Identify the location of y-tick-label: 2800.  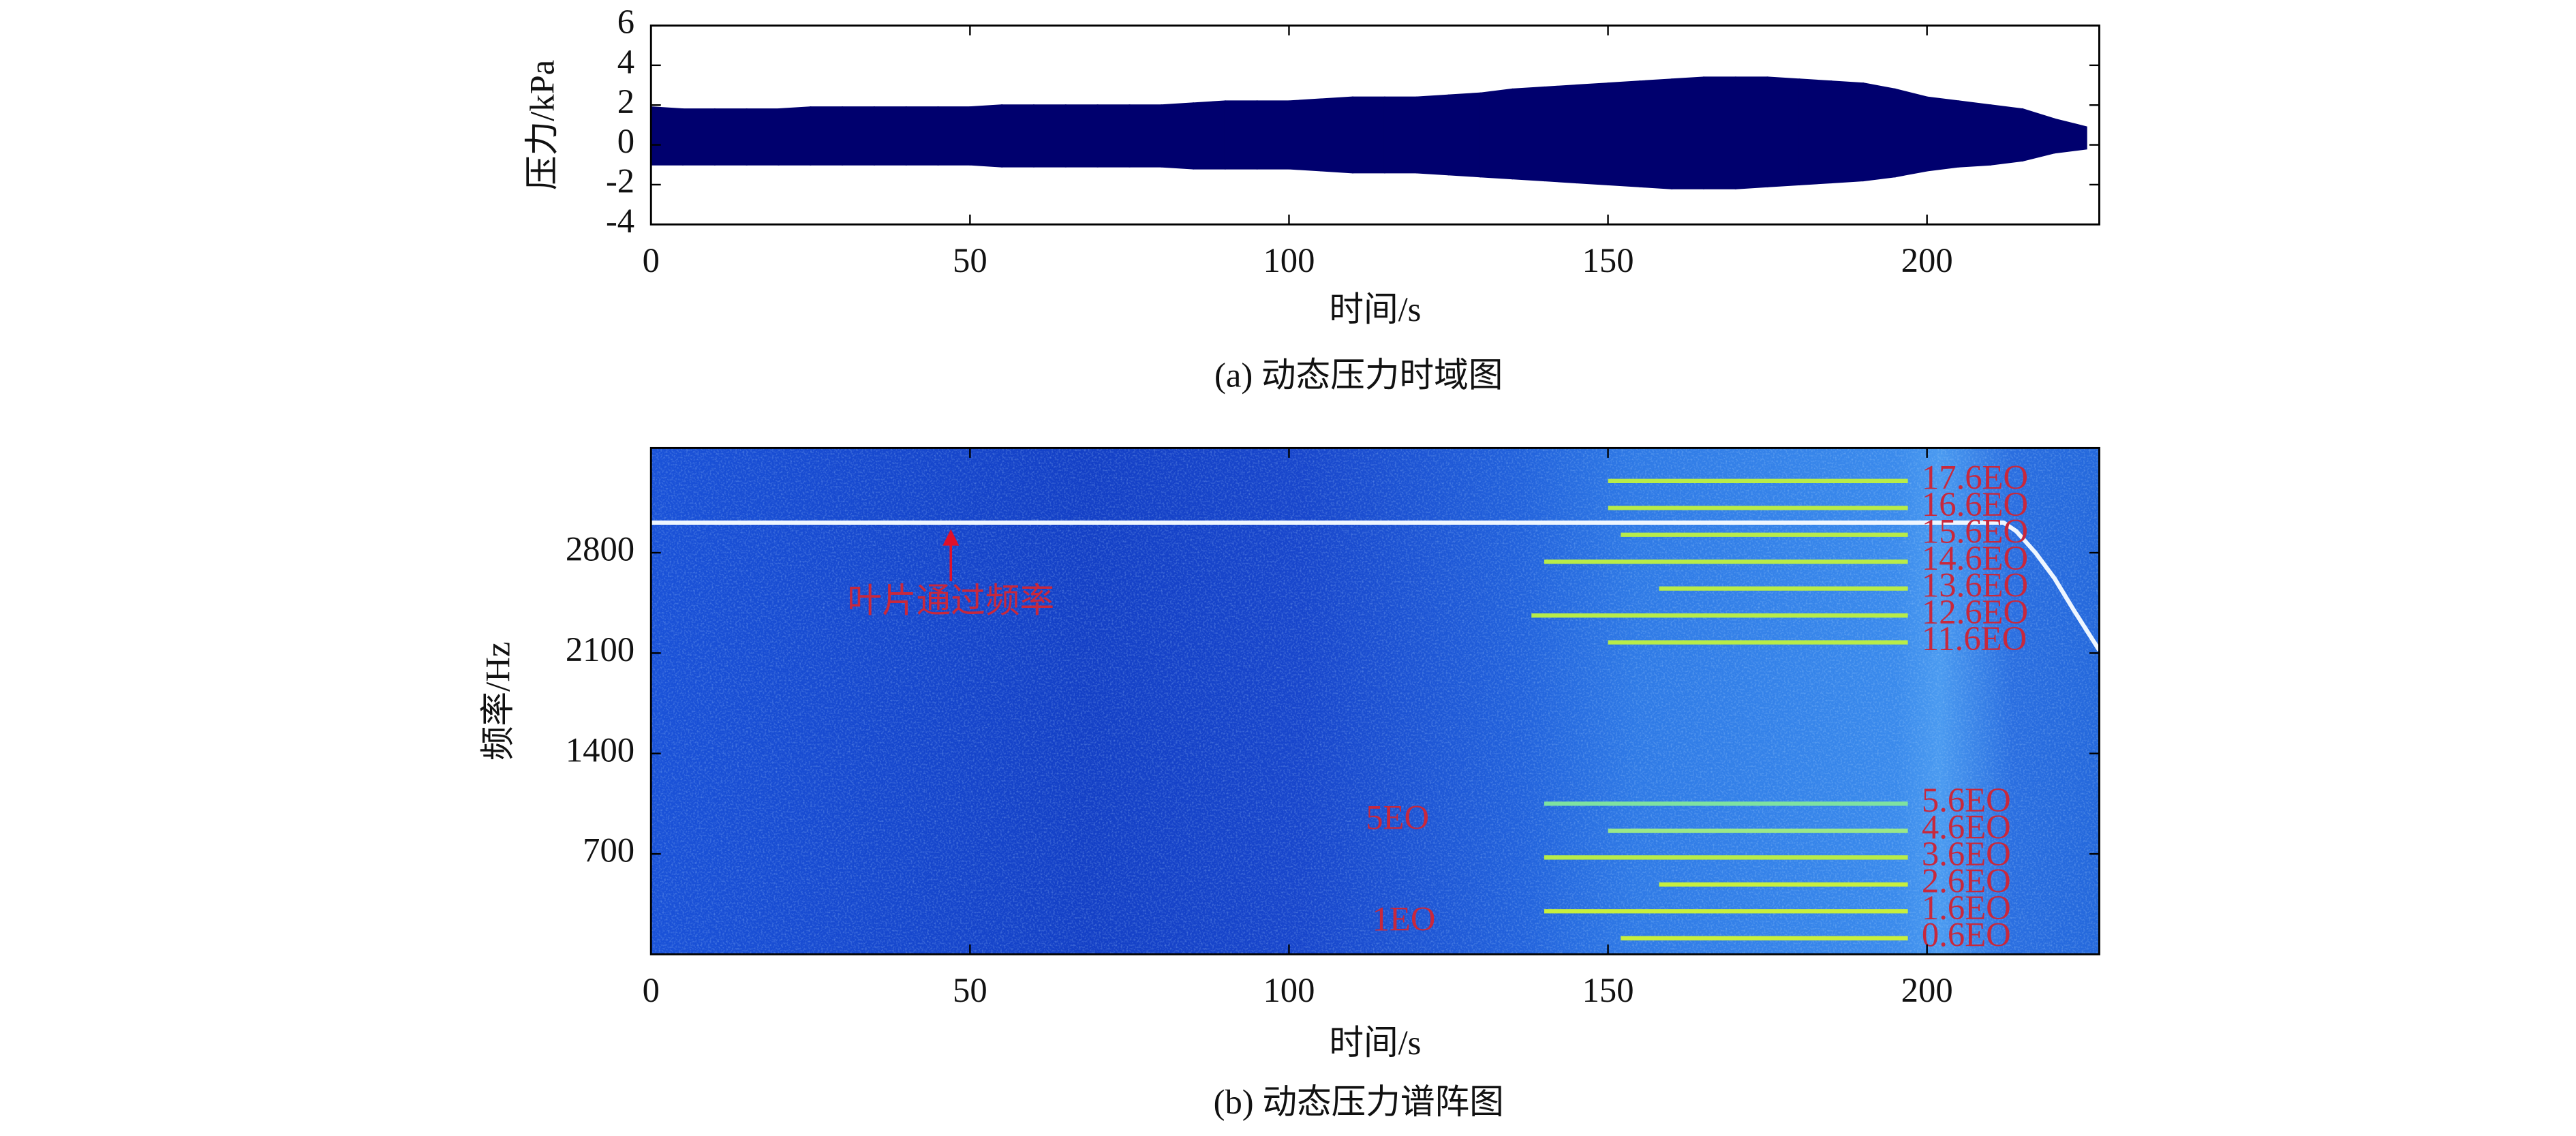
(600, 549).